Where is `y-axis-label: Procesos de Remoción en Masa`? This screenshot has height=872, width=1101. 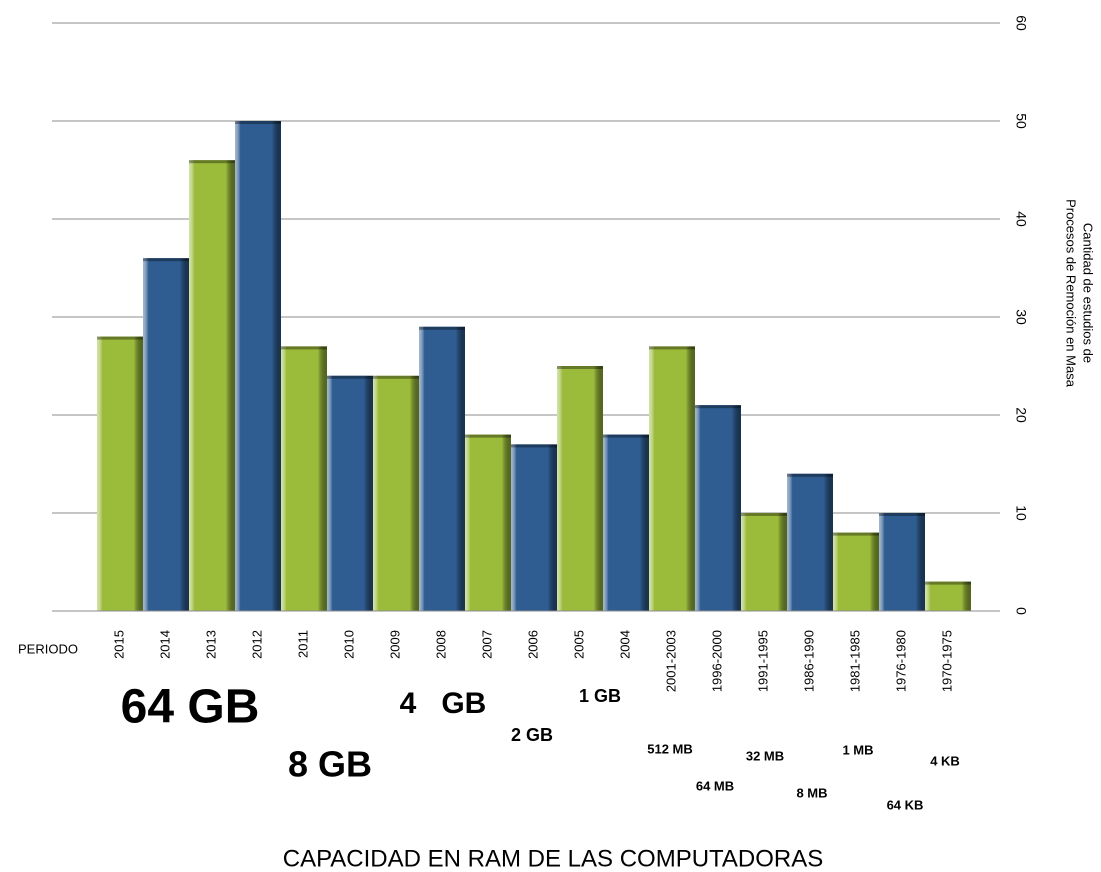
y-axis-label: Procesos de Remoción en Masa is located at coordinates (1071, 293).